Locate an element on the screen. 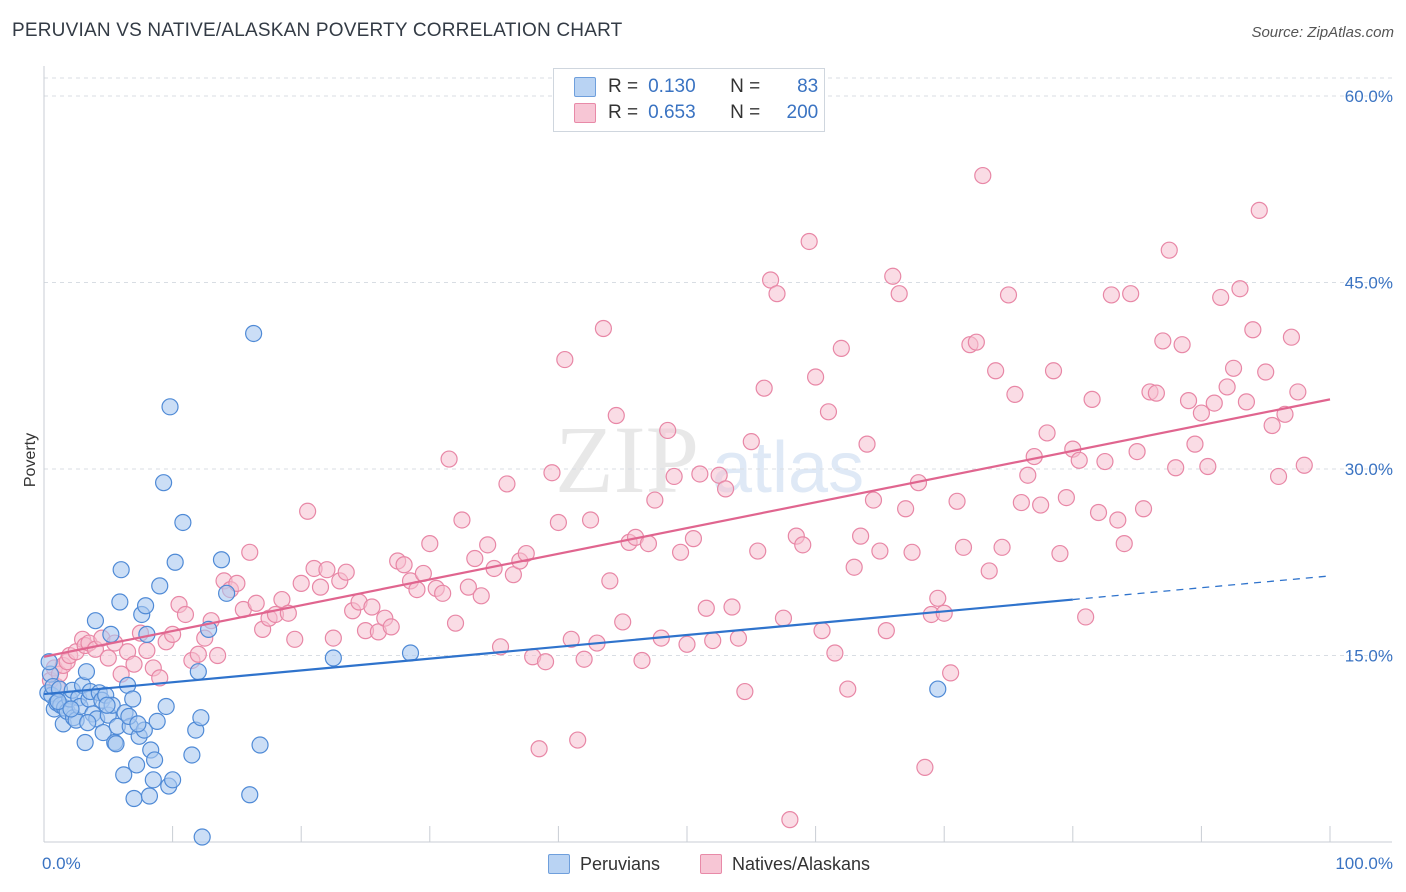 Image resolution: width=1406 pixels, height=892 pixels. correlation-legend: R = 0.130 N = 83 R = 0.653 N = 200 is located at coordinates (689, 100).